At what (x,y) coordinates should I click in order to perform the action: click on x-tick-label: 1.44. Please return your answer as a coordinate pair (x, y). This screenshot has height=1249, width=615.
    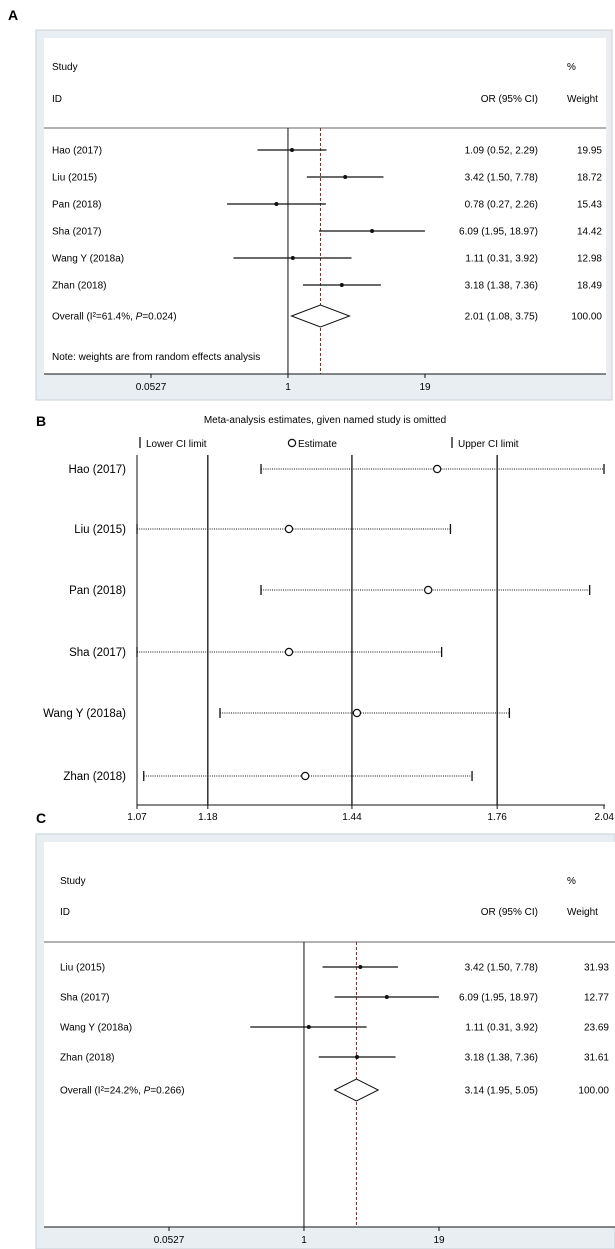
    Looking at the image, I should click on (352, 817).